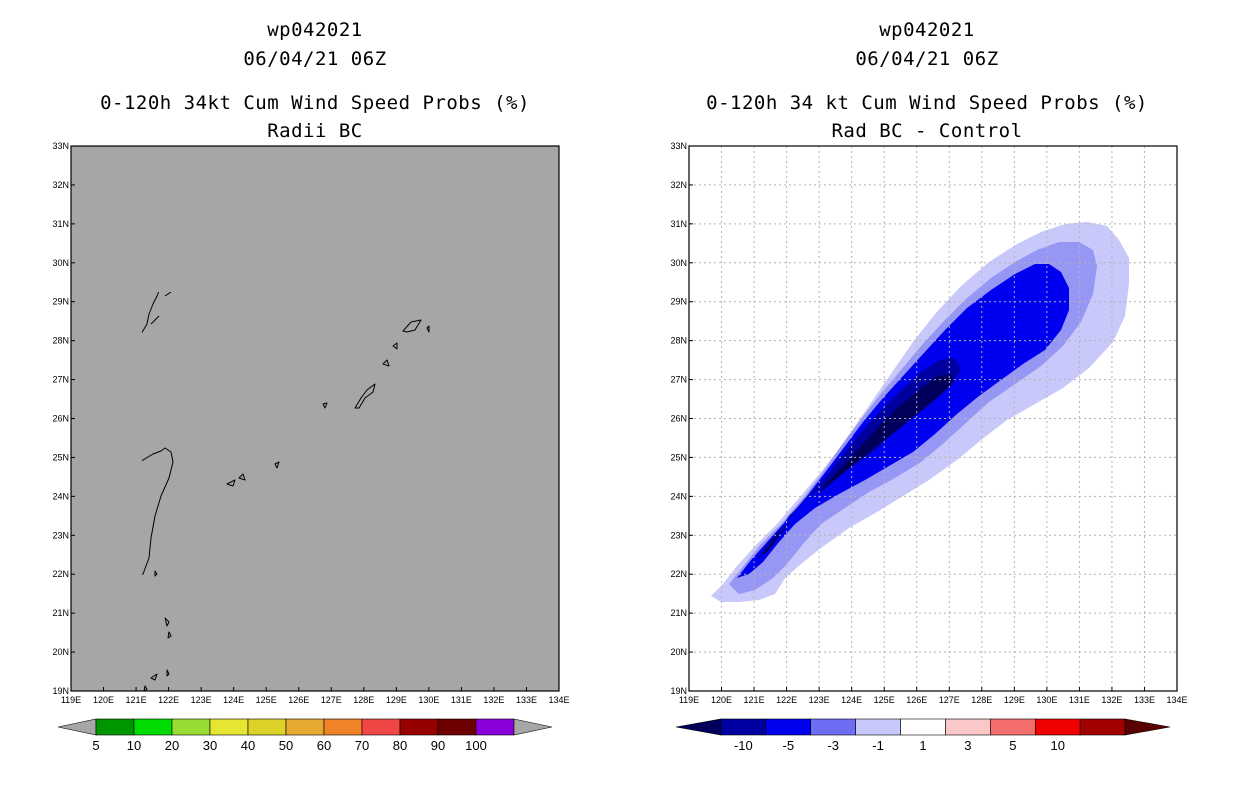 The height and width of the screenshot is (800, 1236). I want to click on colorbar-label: -1, so click(878, 745).